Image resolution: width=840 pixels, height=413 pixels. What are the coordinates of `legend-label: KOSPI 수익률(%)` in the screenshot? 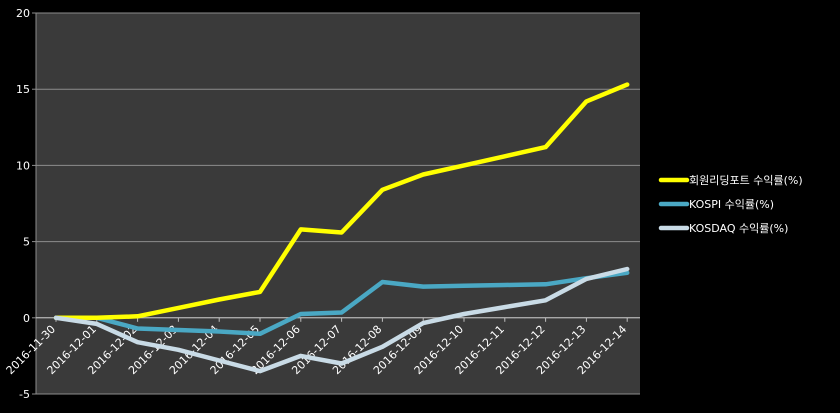 It's located at (731, 204).